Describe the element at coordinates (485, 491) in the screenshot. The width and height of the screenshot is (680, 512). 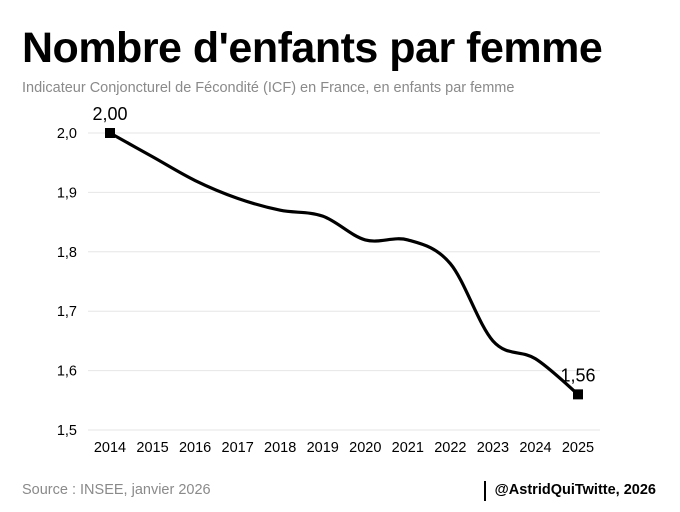
I see `credit-divider` at that location.